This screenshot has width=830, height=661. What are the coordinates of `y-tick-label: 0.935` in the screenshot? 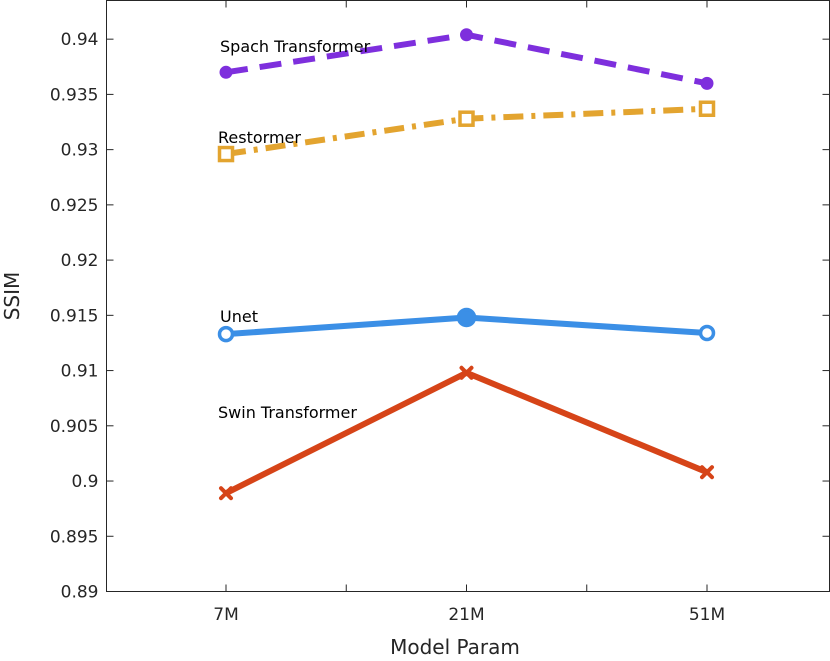 It's located at (74, 95).